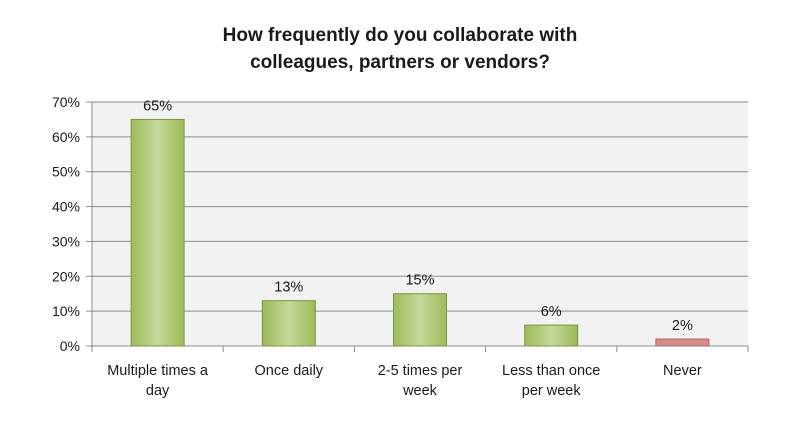 Image resolution: width=800 pixels, height=436 pixels. I want to click on data-label: 6%, so click(551, 312).